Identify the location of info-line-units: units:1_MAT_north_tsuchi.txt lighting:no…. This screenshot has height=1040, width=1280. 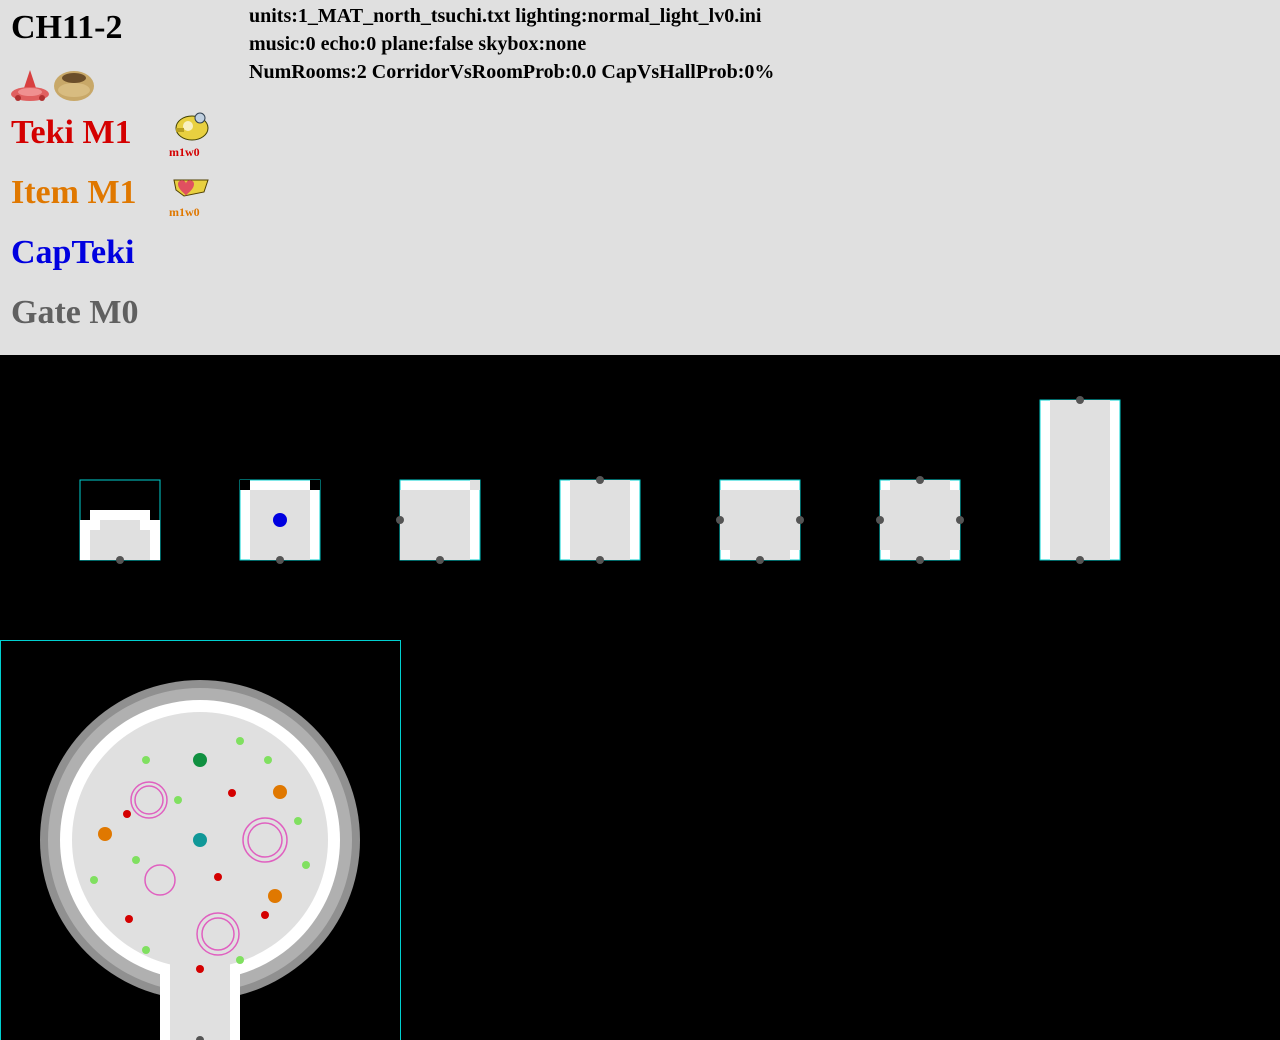
(505, 16).